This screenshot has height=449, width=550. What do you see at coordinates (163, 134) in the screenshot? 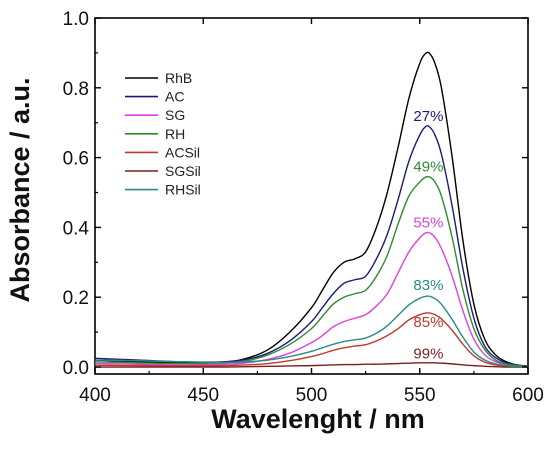
I see `legend-group: RhB AC SG RH ACSil SGSil RHSil` at bounding box center [163, 134].